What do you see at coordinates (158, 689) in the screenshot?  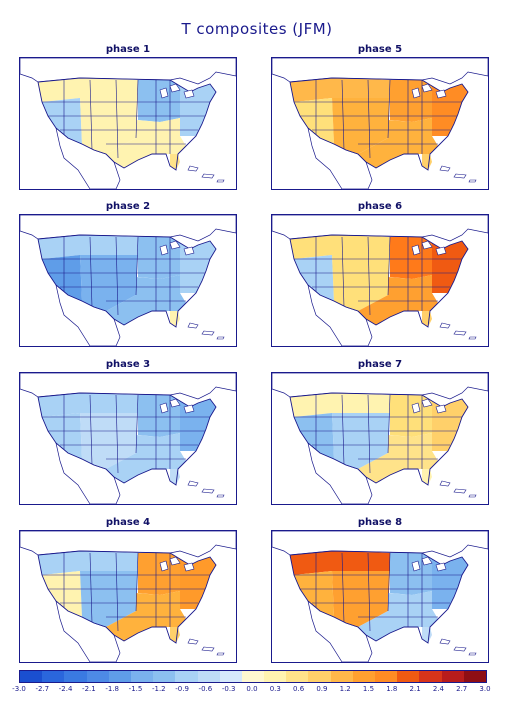 I see `colorbar-tick-label: -1.2` at bounding box center [158, 689].